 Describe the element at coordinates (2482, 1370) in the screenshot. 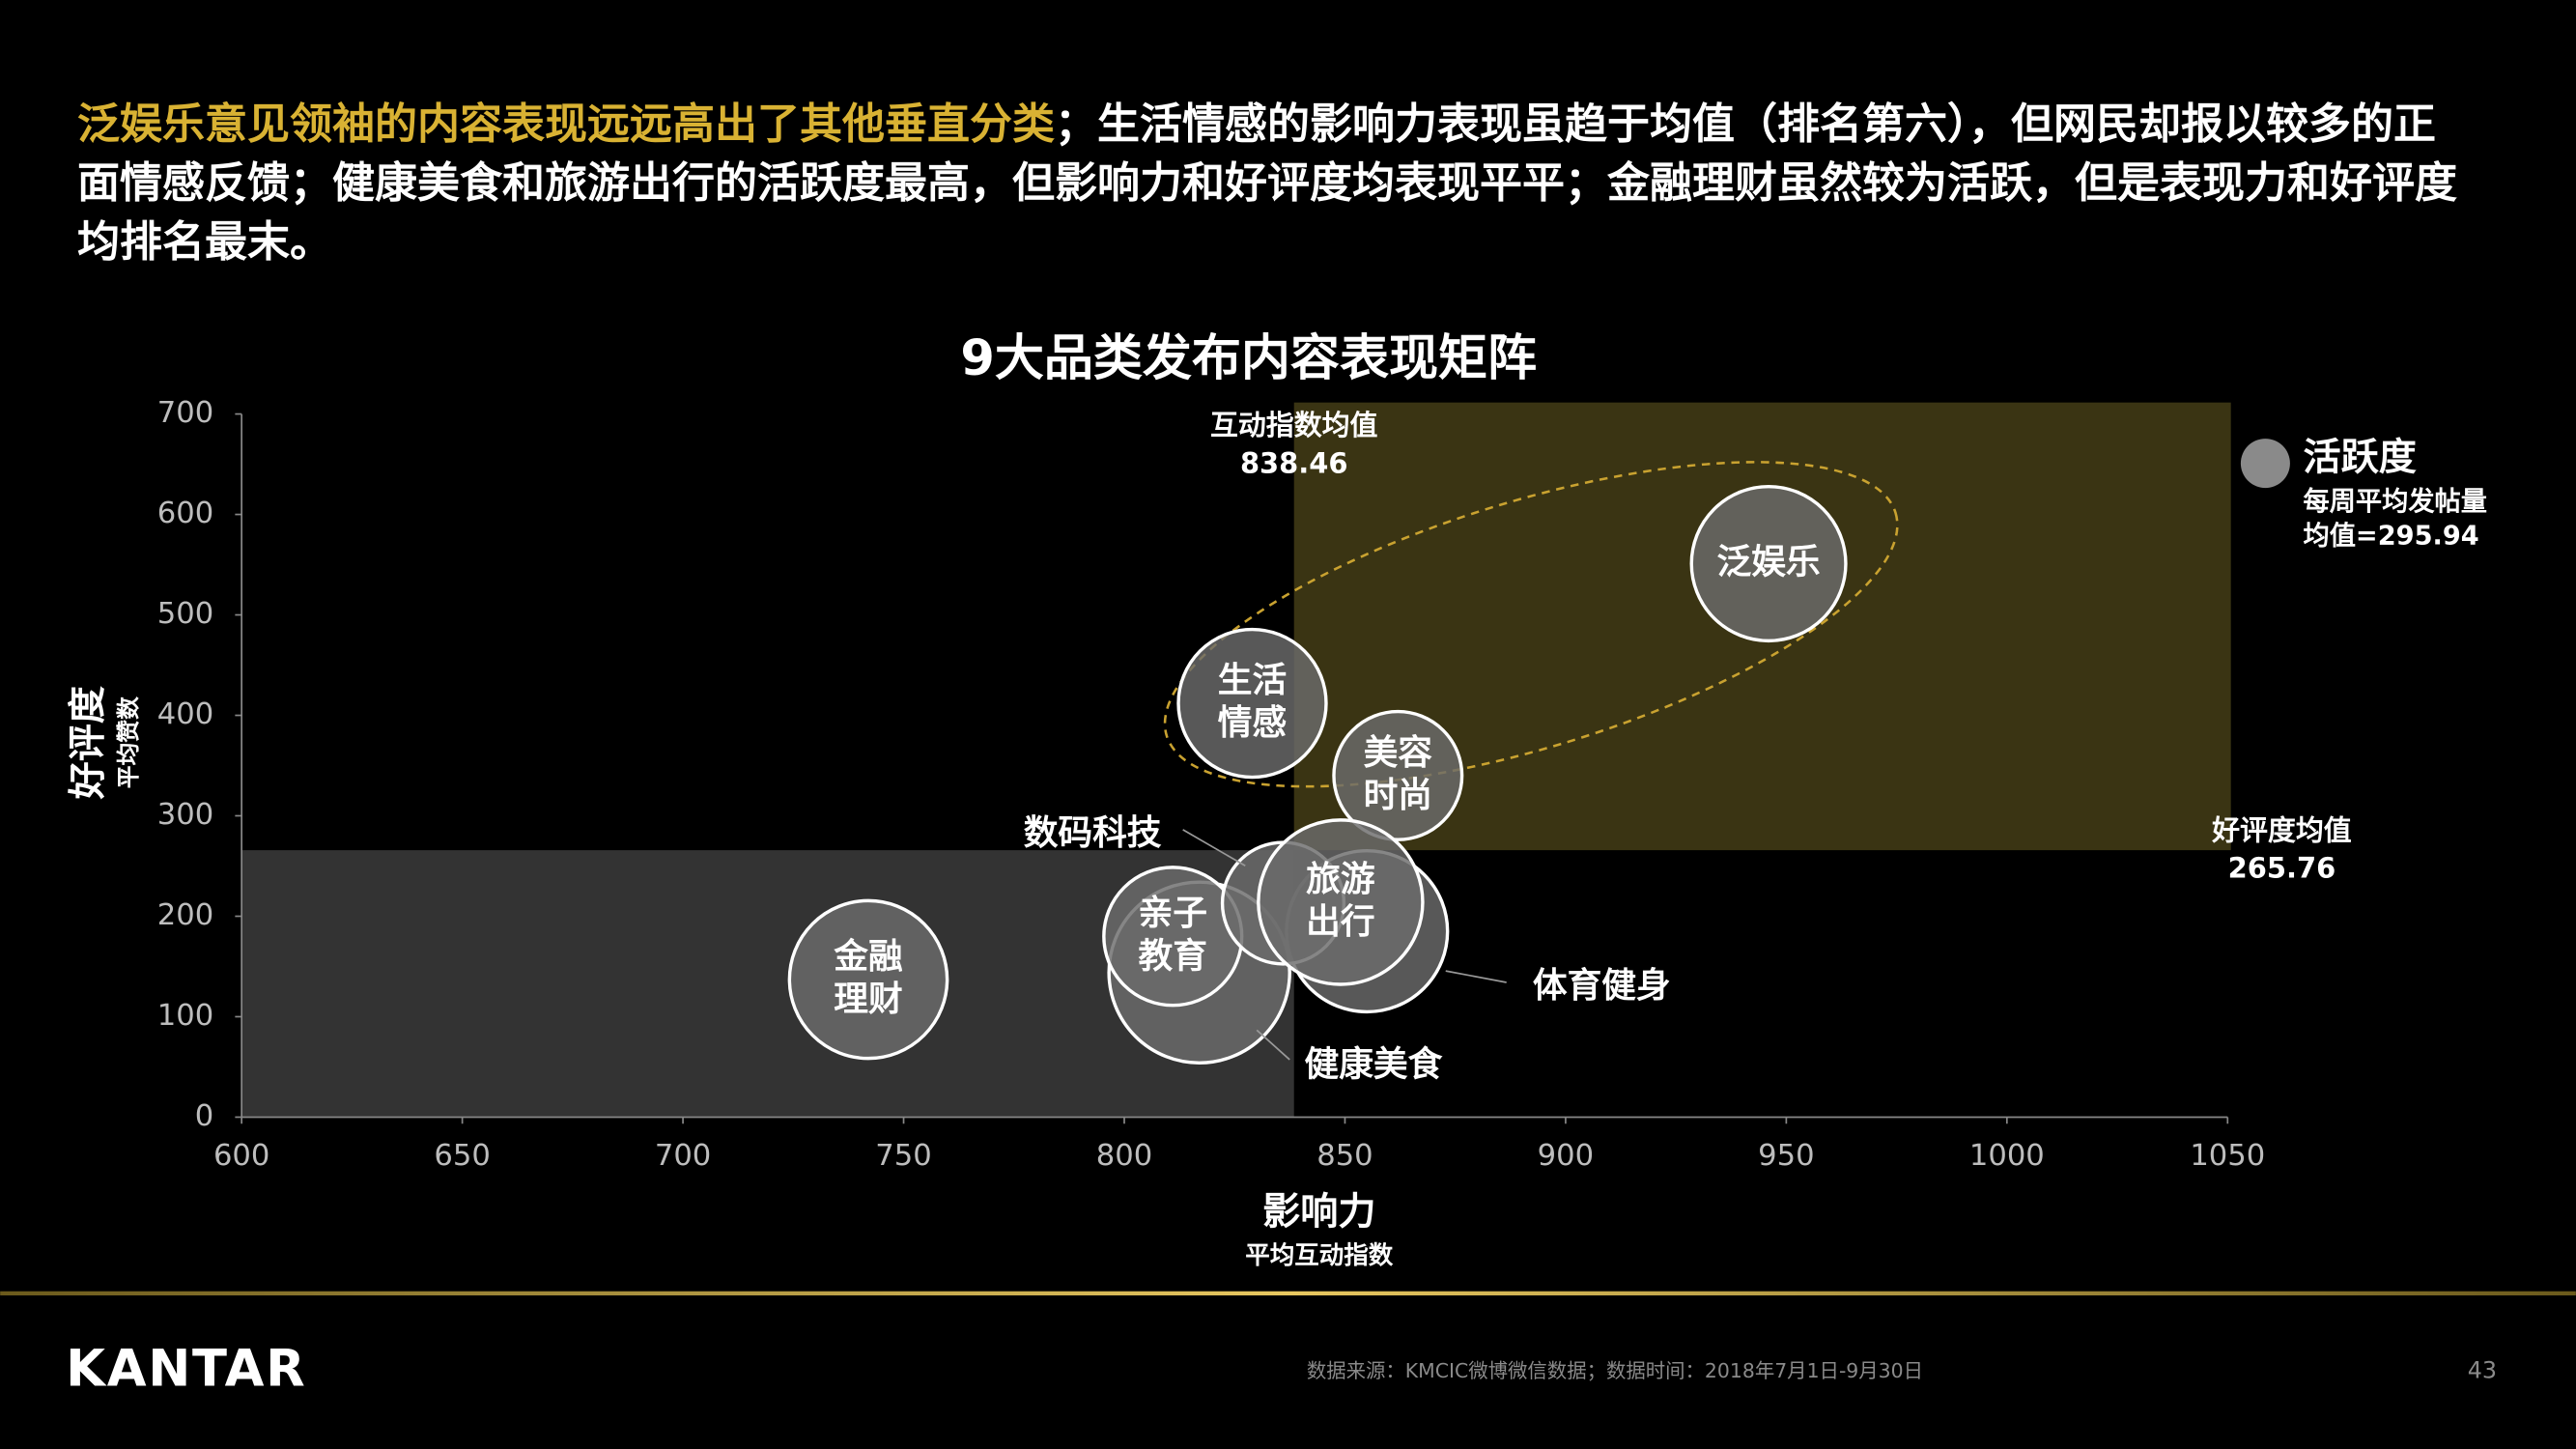

I see `page-number: 43` at that location.